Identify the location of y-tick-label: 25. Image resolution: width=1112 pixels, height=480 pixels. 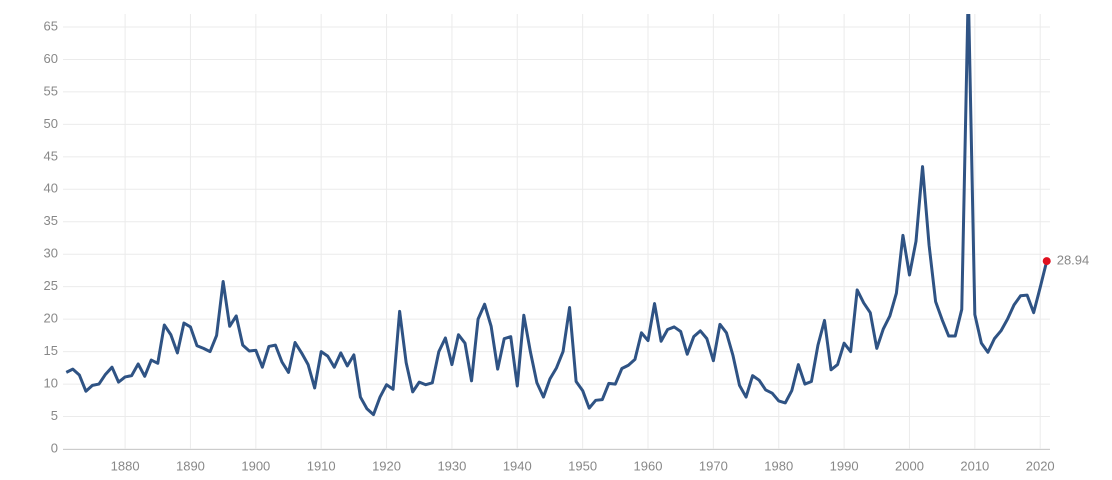
(51, 285).